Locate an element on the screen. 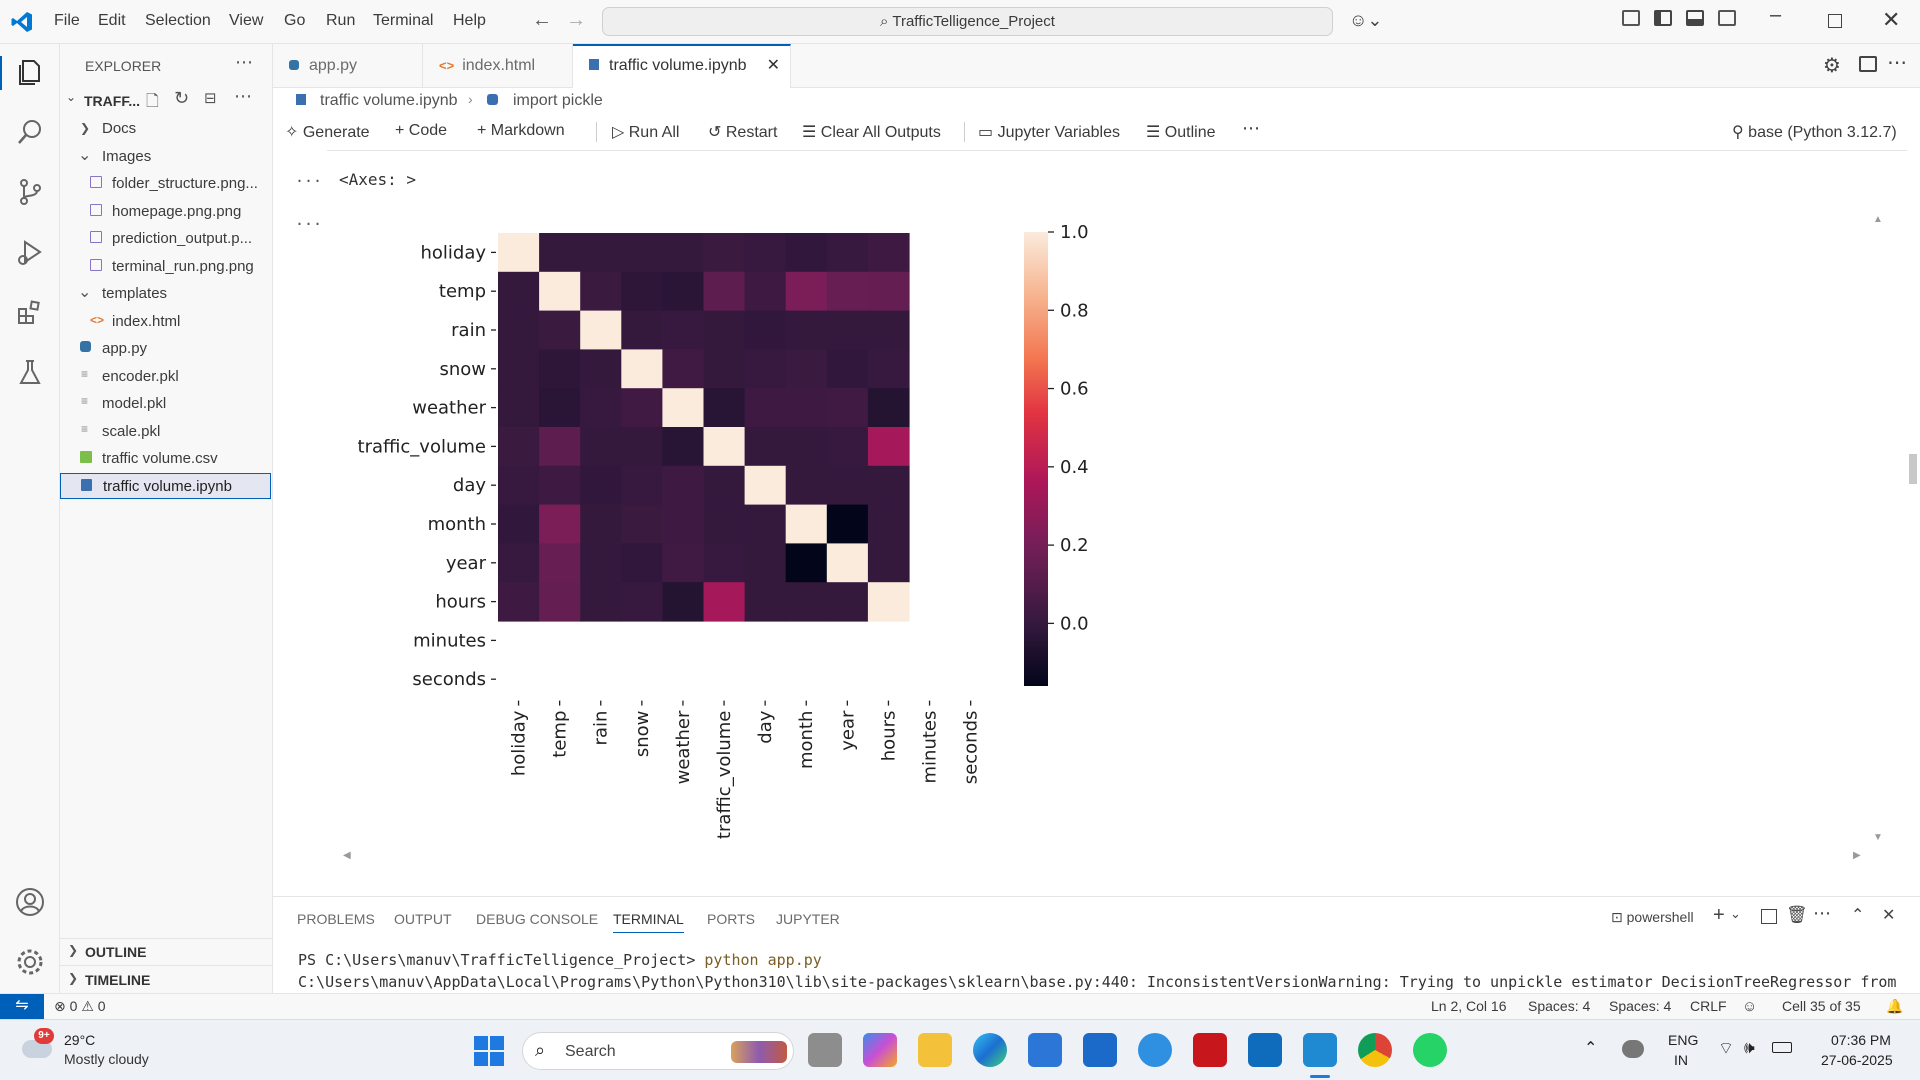 Image resolution: width=1920 pixels, height=1080 pixels. tree-item-images: ⌄ Images is located at coordinates (174, 157).